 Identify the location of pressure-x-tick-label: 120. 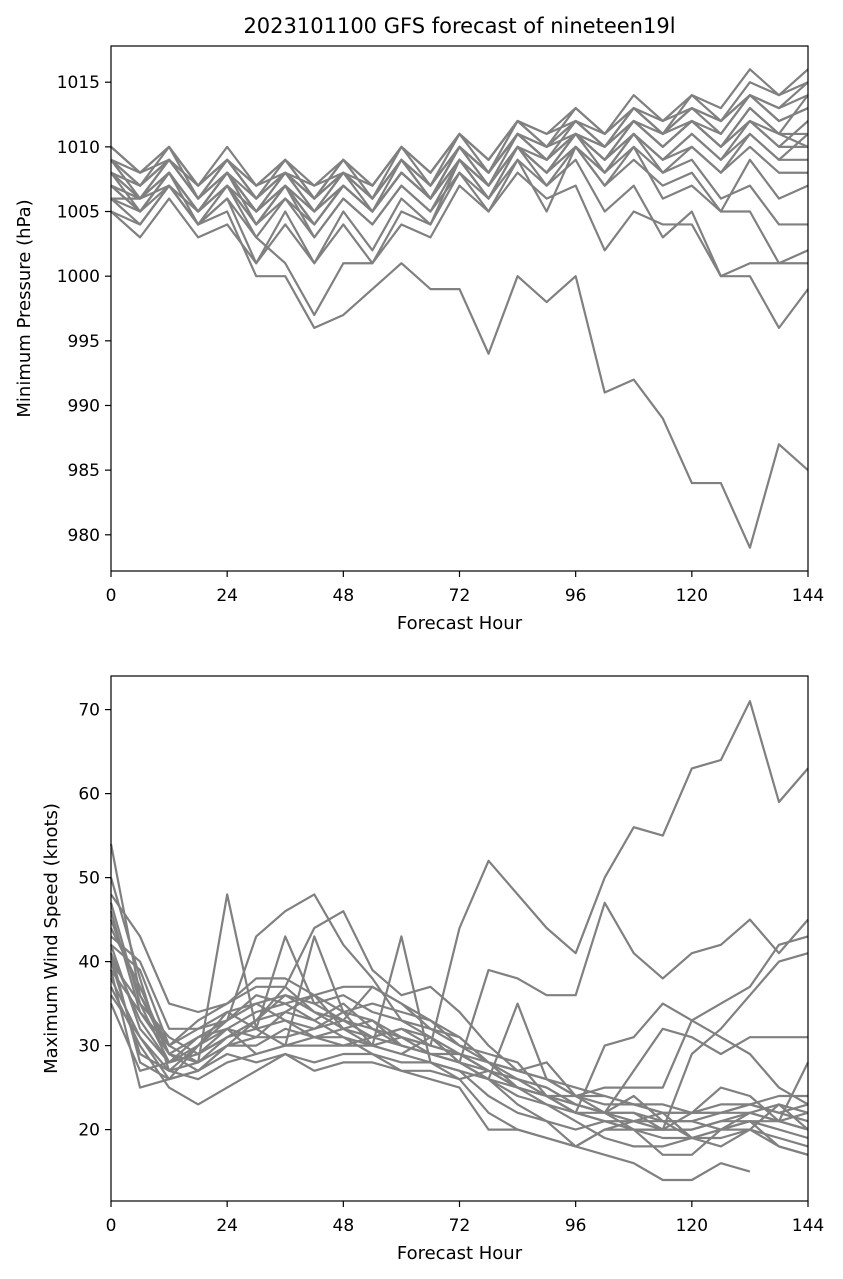
(692, 596).